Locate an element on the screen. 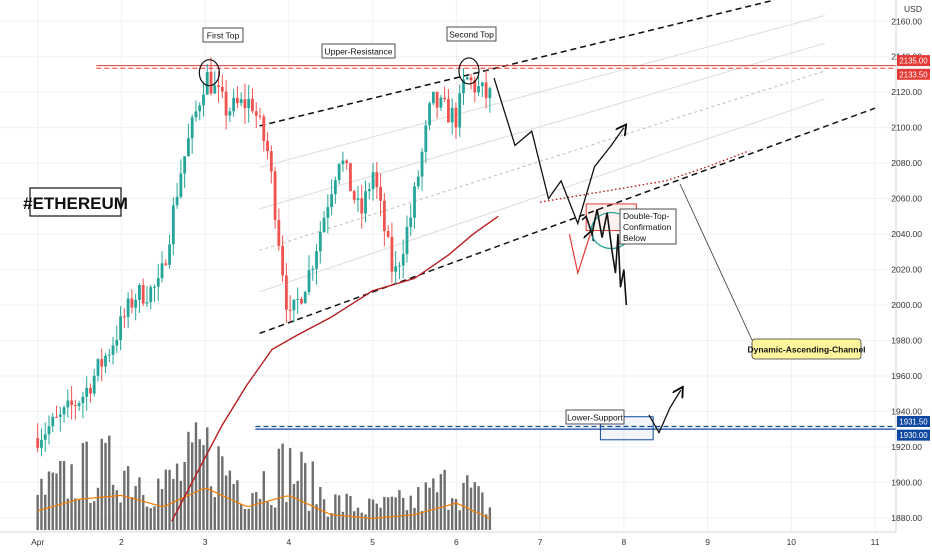  lower-support-label: Lower-Support is located at coordinates (595, 418).